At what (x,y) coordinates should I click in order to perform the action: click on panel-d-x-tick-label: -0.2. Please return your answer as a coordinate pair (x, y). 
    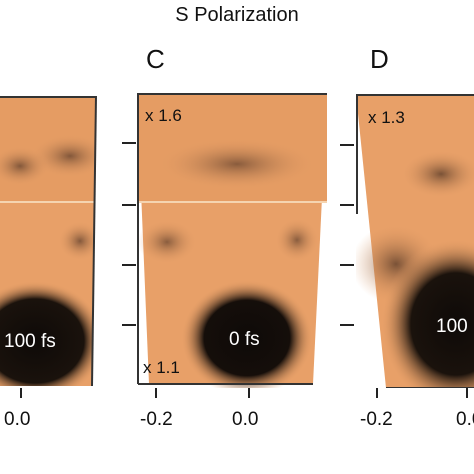
    Looking at the image, I should click on (376, 419).